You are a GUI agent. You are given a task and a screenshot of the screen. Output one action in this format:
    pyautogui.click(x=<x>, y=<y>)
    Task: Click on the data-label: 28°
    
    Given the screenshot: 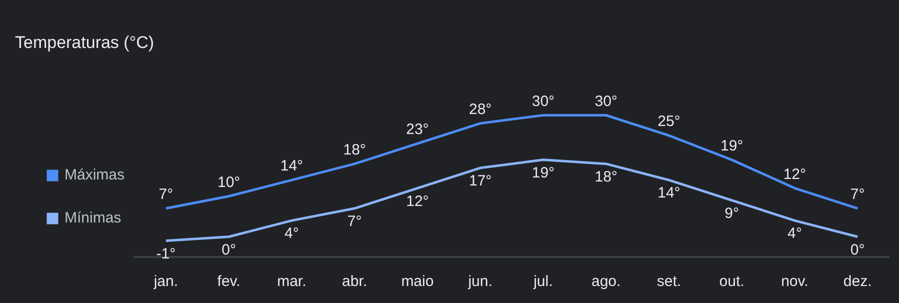 What is the action you would take?
    pyautogui.click(x=480, y=109)
    